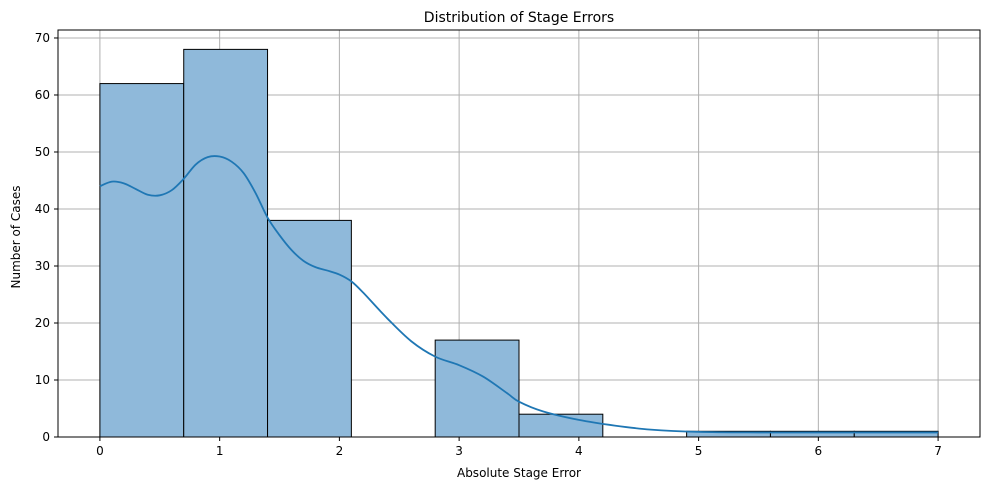 The image size is (989, 490). What do you see at coordinates (699, 451) in the screenshot?
I see `x-tick-label: 5` at bounding box center [699, 451].